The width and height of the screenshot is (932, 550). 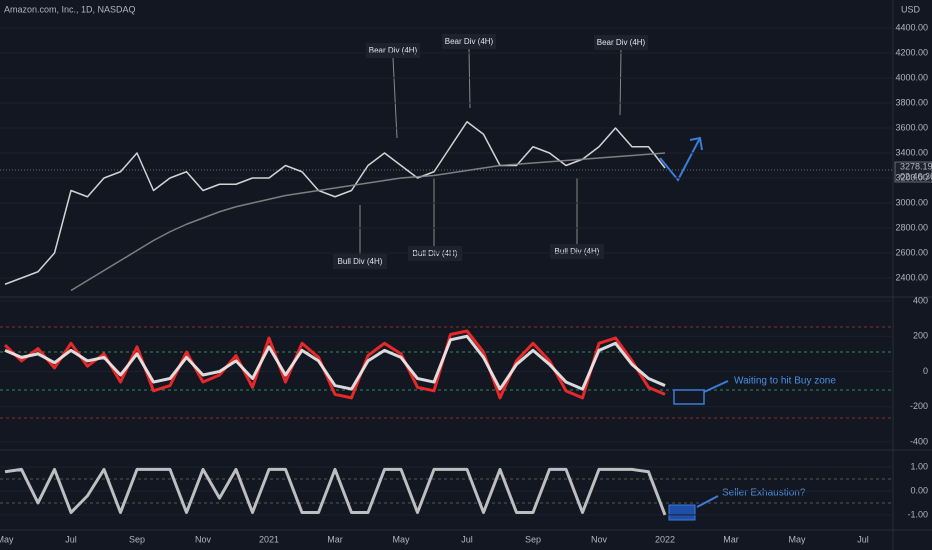 What do you see at coordinates (911, 202) in the screenshot?
I see `y-tick-label: 3000.00` at bounding box center [911, 202].